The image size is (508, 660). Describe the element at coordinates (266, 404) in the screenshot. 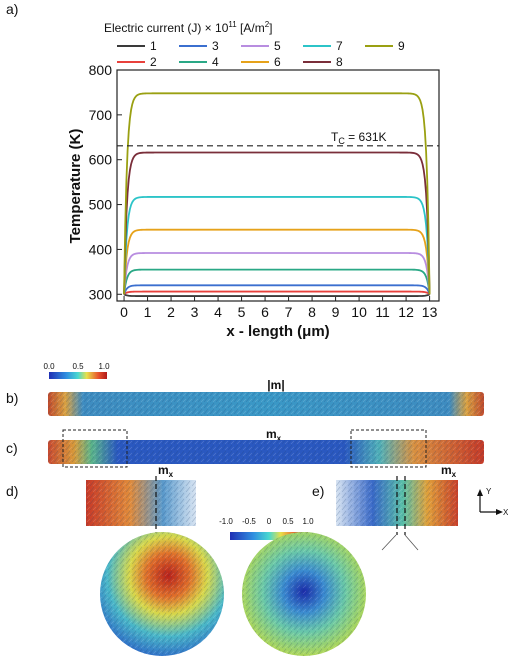

I see `wire-b` at that location.